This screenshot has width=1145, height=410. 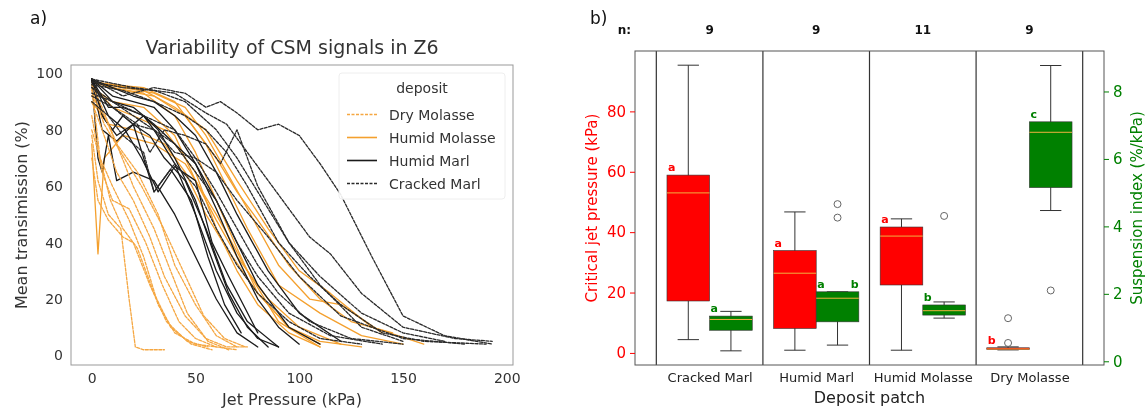 What do you see at coordinates (1118, 159) in the screenshot?
I see `y2-tick-label: 6` at bounding box center [1118, 159].